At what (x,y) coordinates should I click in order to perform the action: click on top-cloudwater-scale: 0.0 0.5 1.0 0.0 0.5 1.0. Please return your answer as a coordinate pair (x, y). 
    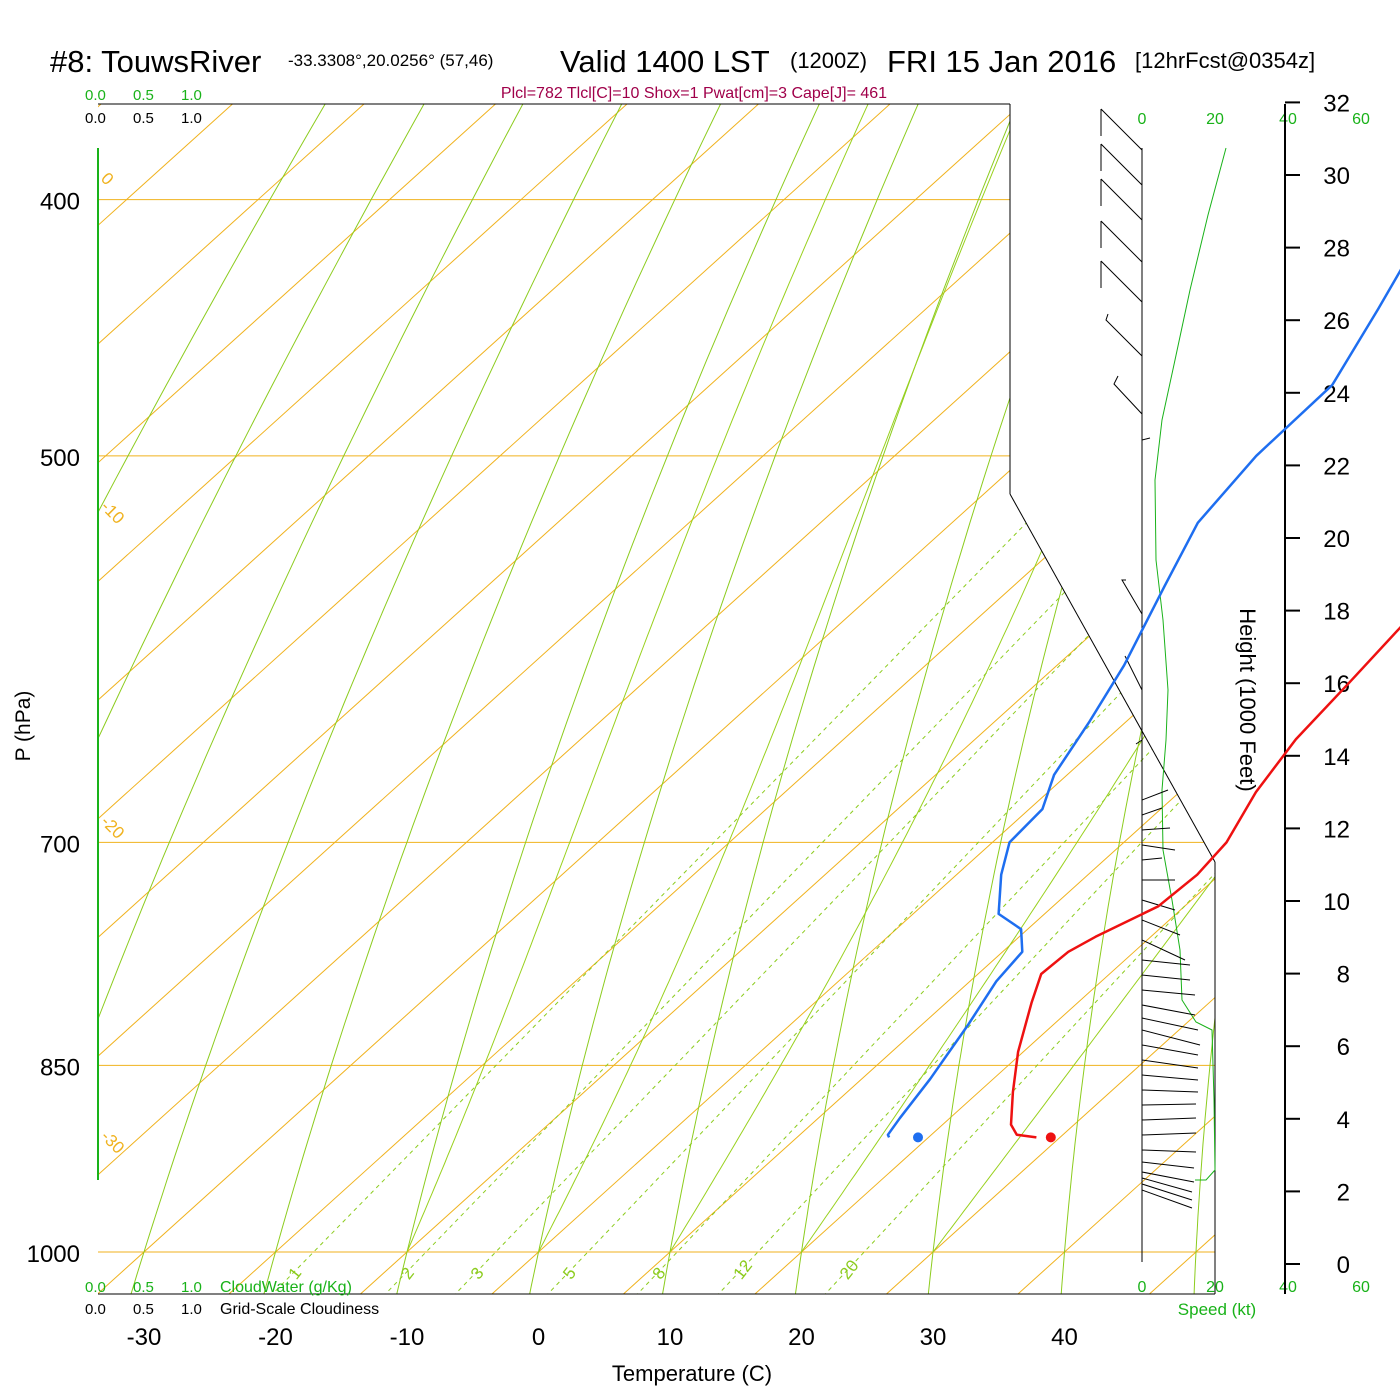
    Looking at the image, I should click on (143, 107).